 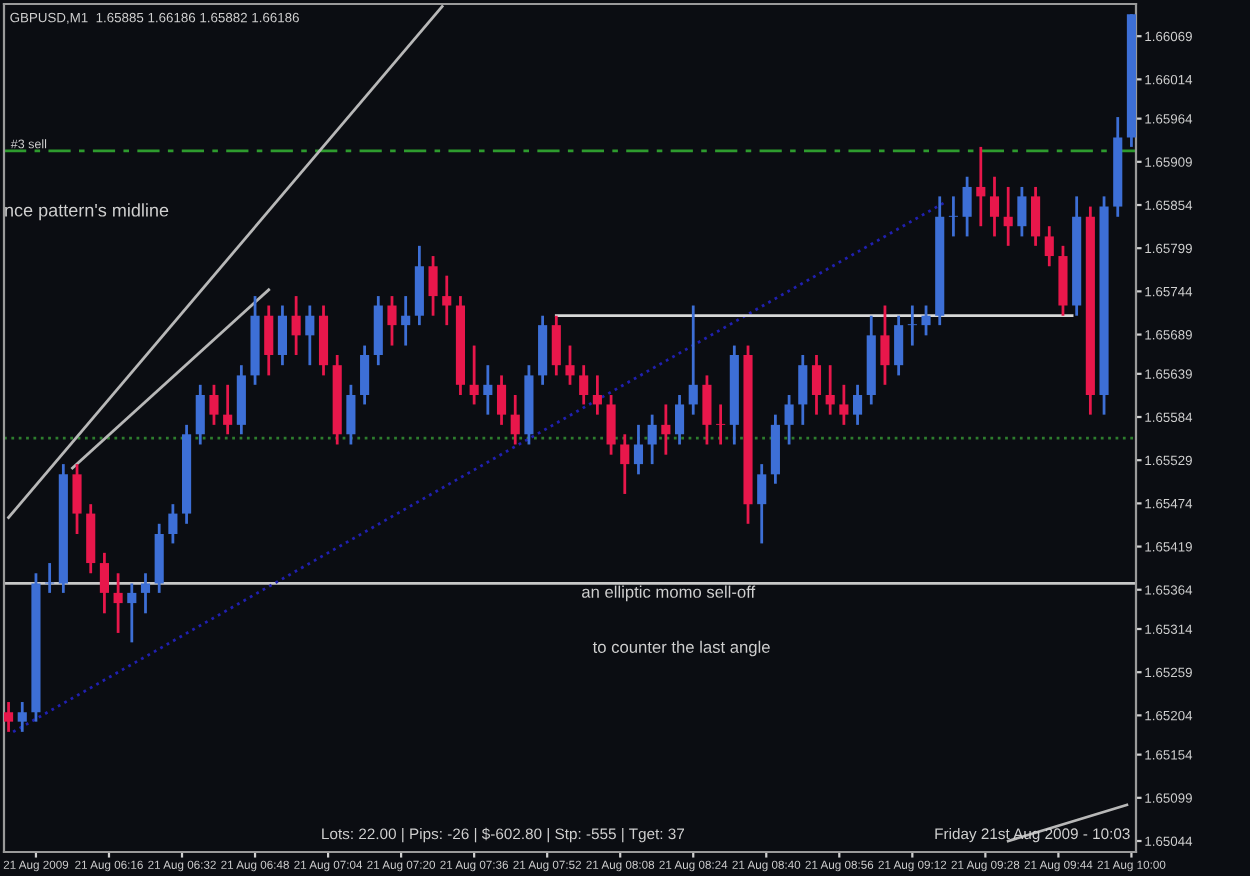 What do you see at coordinates (681, 648) in the screenshot?
I see `annotation: to counter the last angle` at bounding box center [681, 648].